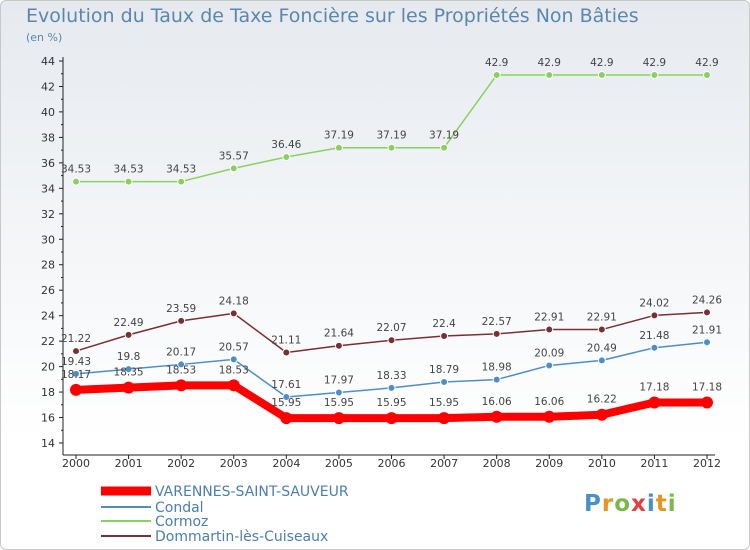 This screenshot has height=550, width=750. What do you see at coordinates (707, 300) in the screenshot?
I see `data-label: 24.26` at bounding box center [707, 300].